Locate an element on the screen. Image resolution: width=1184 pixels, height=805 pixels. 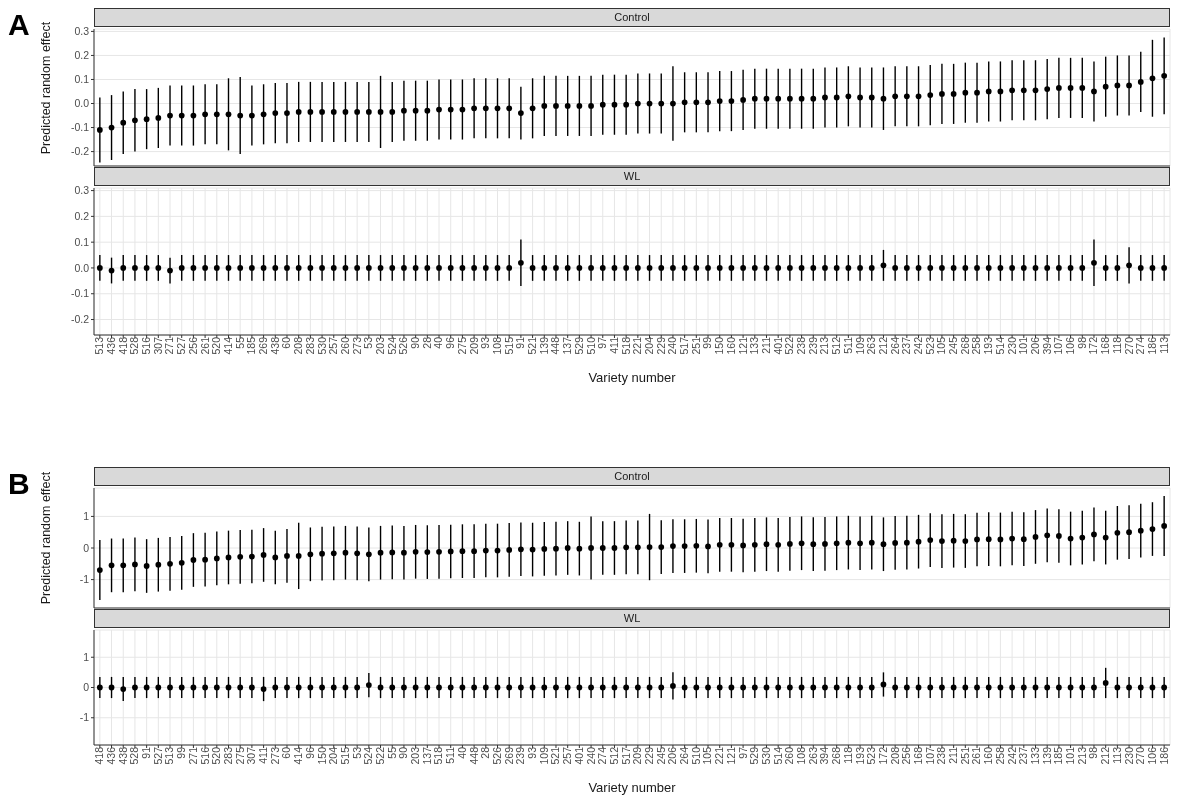
x-tick-label: 212 is located at coordinates (1105, 755).